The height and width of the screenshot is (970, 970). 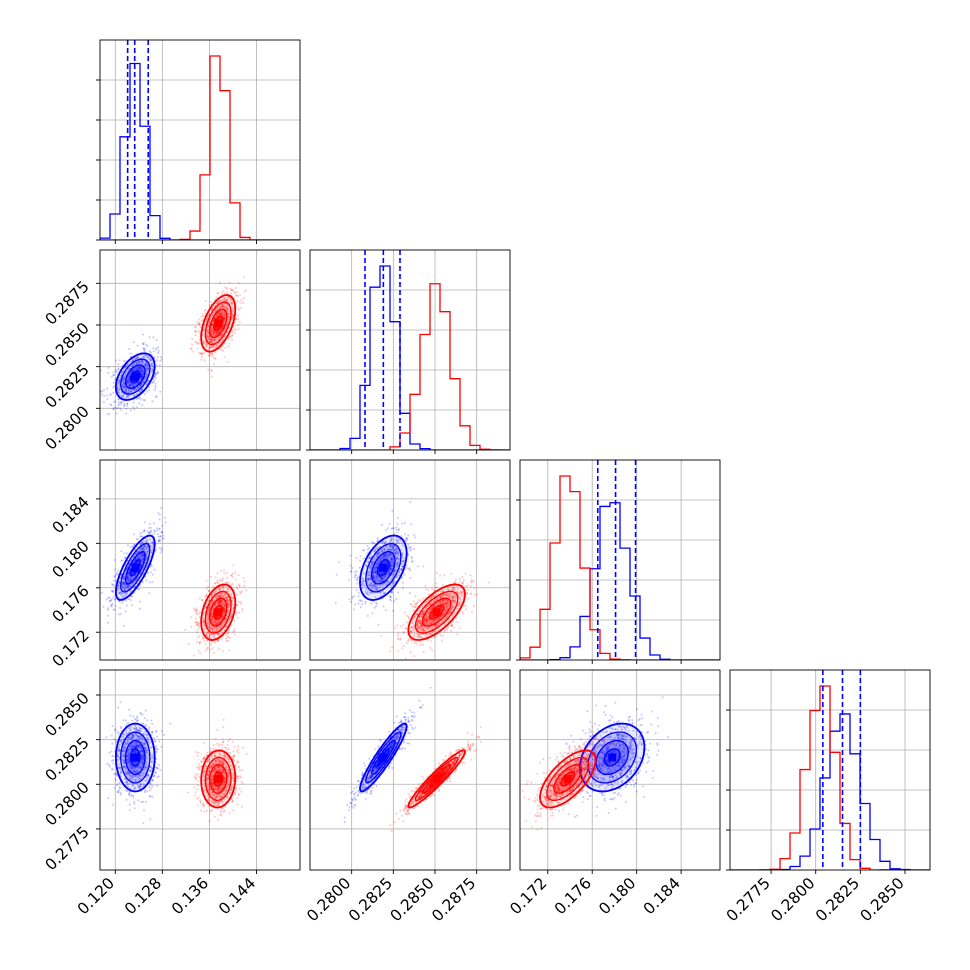 What do you see at coordinates (143, 896) in the screenshot?
I see `x-tick-label: 0.128` at bounding box center [143, 896].